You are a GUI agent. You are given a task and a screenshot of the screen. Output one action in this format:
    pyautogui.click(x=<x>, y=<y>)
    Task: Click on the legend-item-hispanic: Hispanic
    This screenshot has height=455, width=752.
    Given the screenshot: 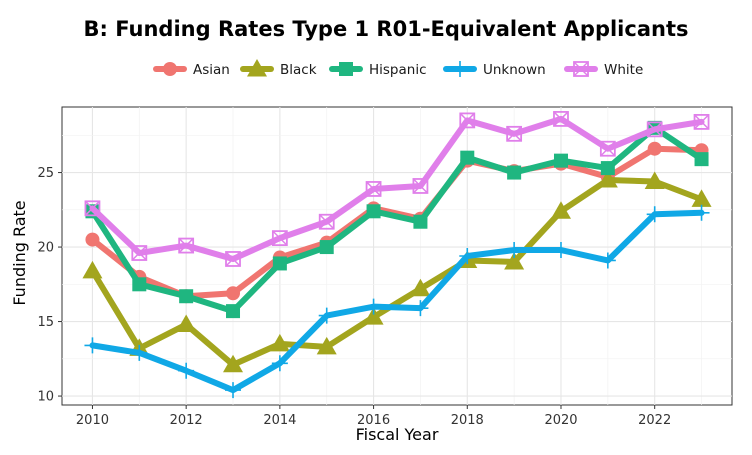 What is the action you would take?
    pyautogui.click(x=378, y=70)
    